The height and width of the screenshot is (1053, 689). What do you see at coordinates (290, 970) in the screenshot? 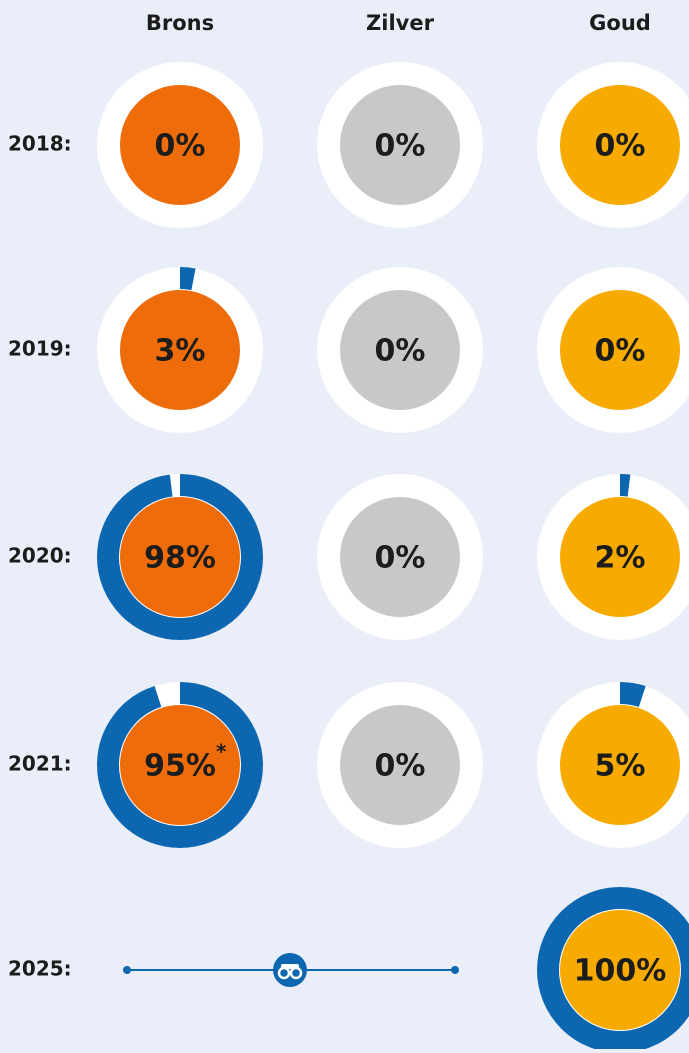
I see `binoculars-badge` at bounding box center [290, 970].